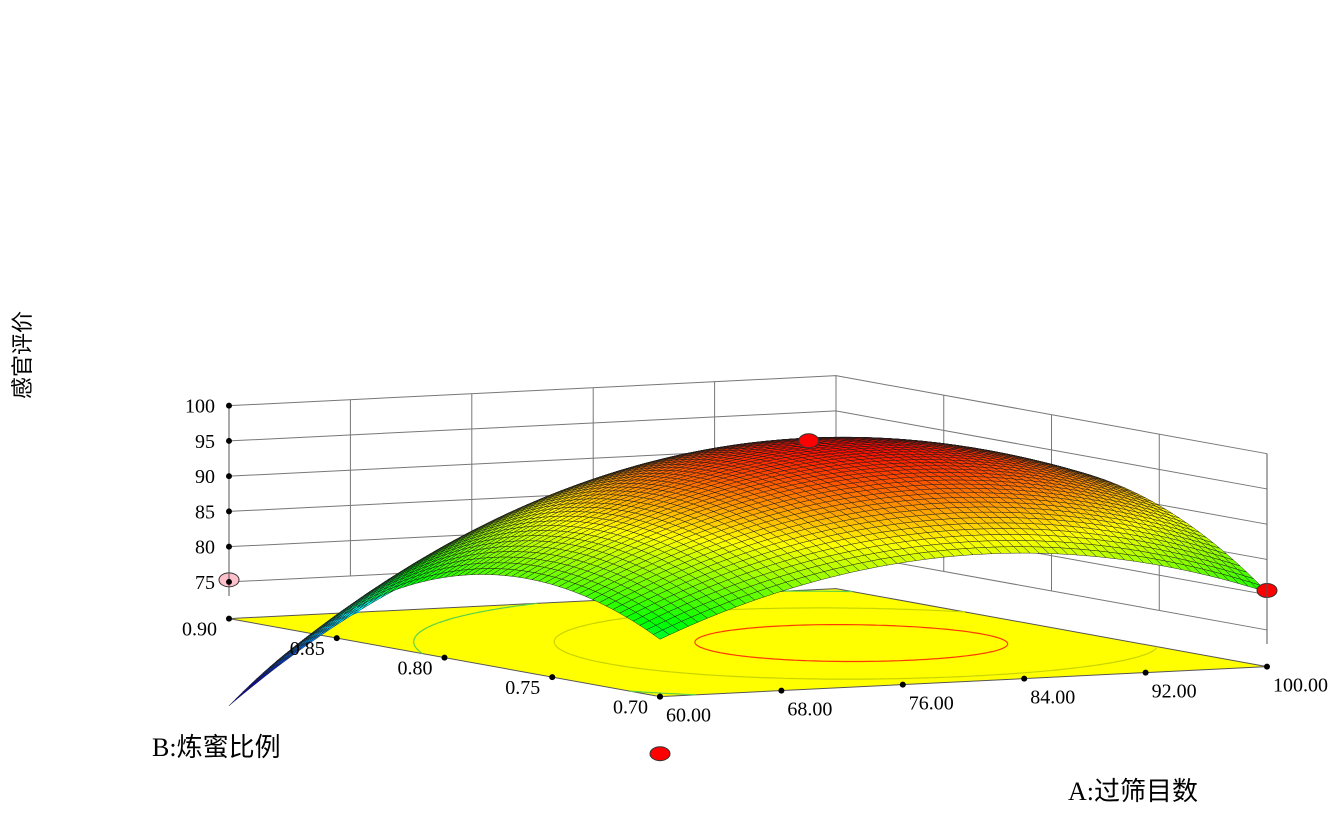 This screenshot has width=1330, height=816. I want to click on z-tick-label: 100, so click(200, 407).